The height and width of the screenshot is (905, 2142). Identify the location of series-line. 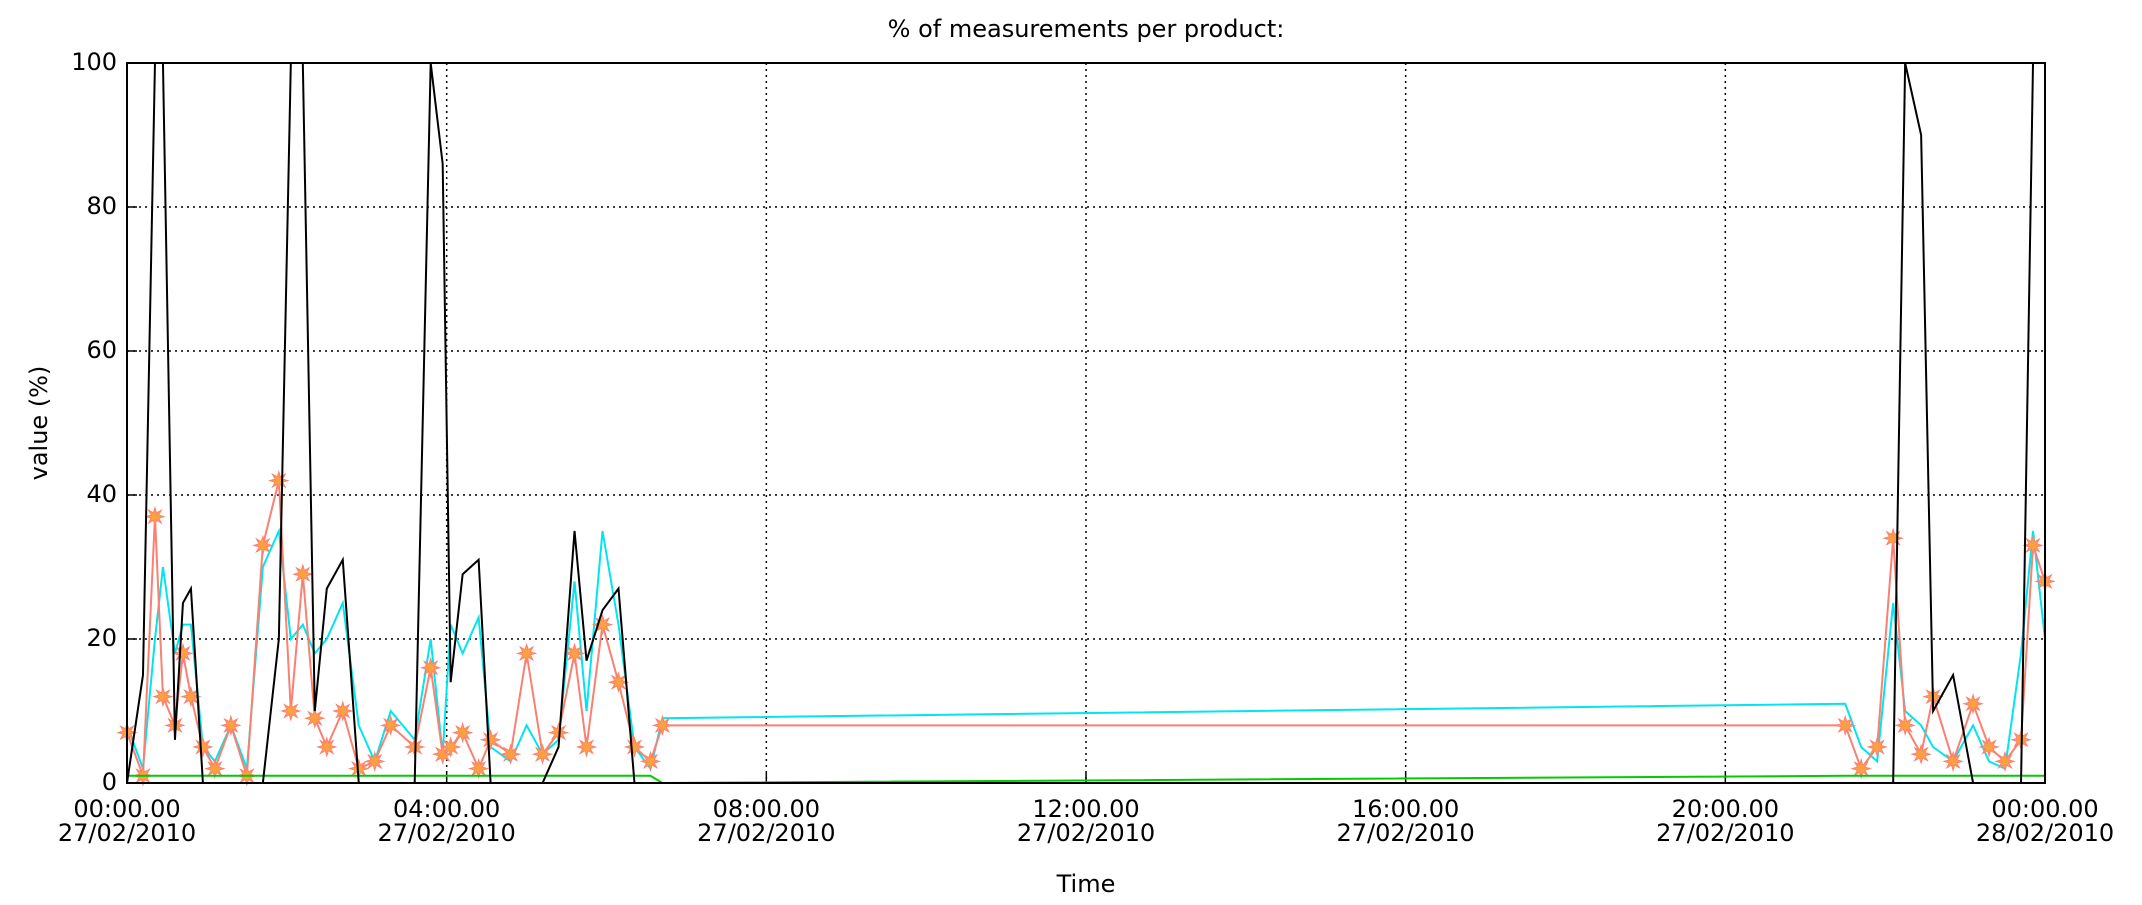
(1086, 779).